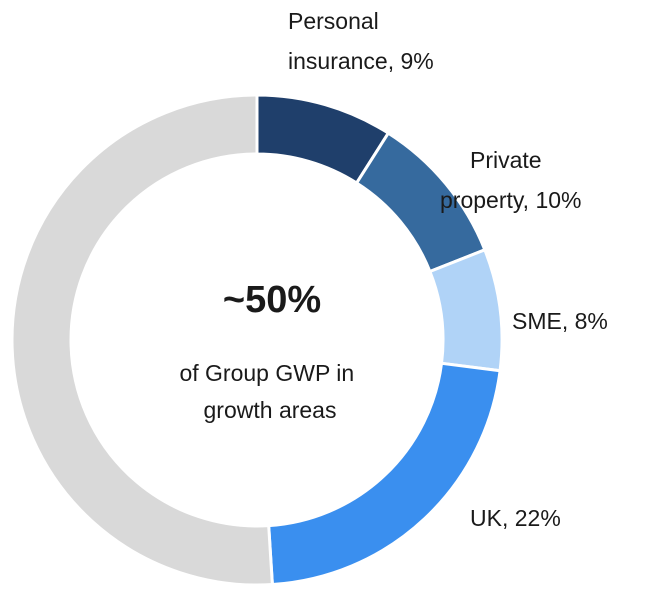 The width and height of the screenshot is (669, 591). What do you see at coordinates (510, 180) in the screenshot?
I see `segment-label: Private property, 10%` at bounding box center [510, 180].